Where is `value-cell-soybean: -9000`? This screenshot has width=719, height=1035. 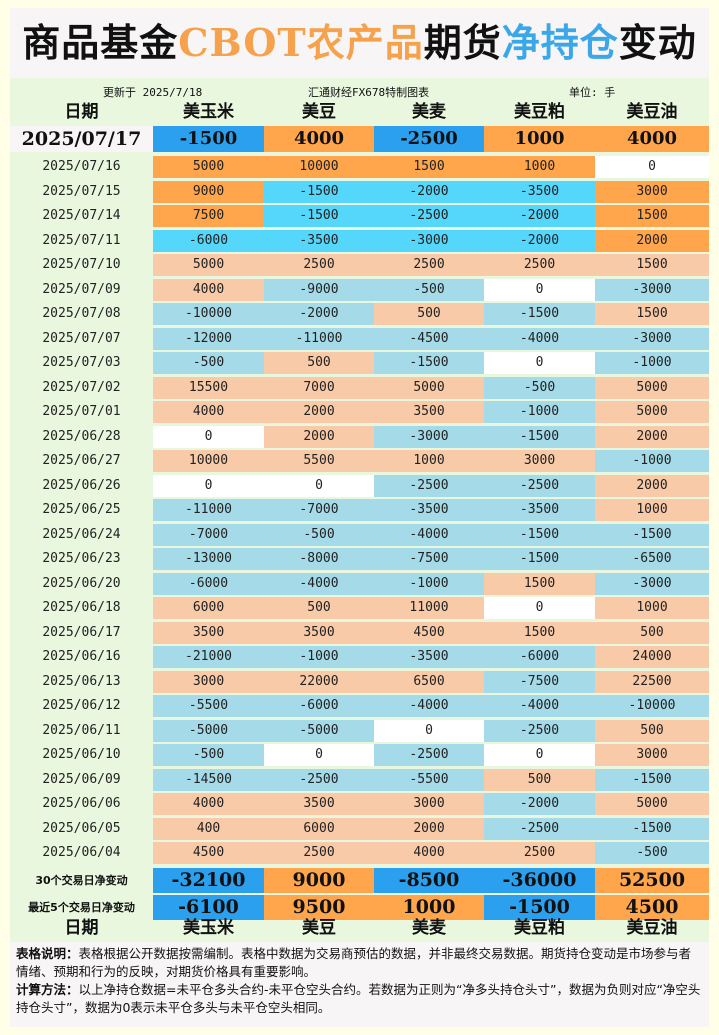
value-cell-soybean: -9000 is located at coordinates (319, 289).